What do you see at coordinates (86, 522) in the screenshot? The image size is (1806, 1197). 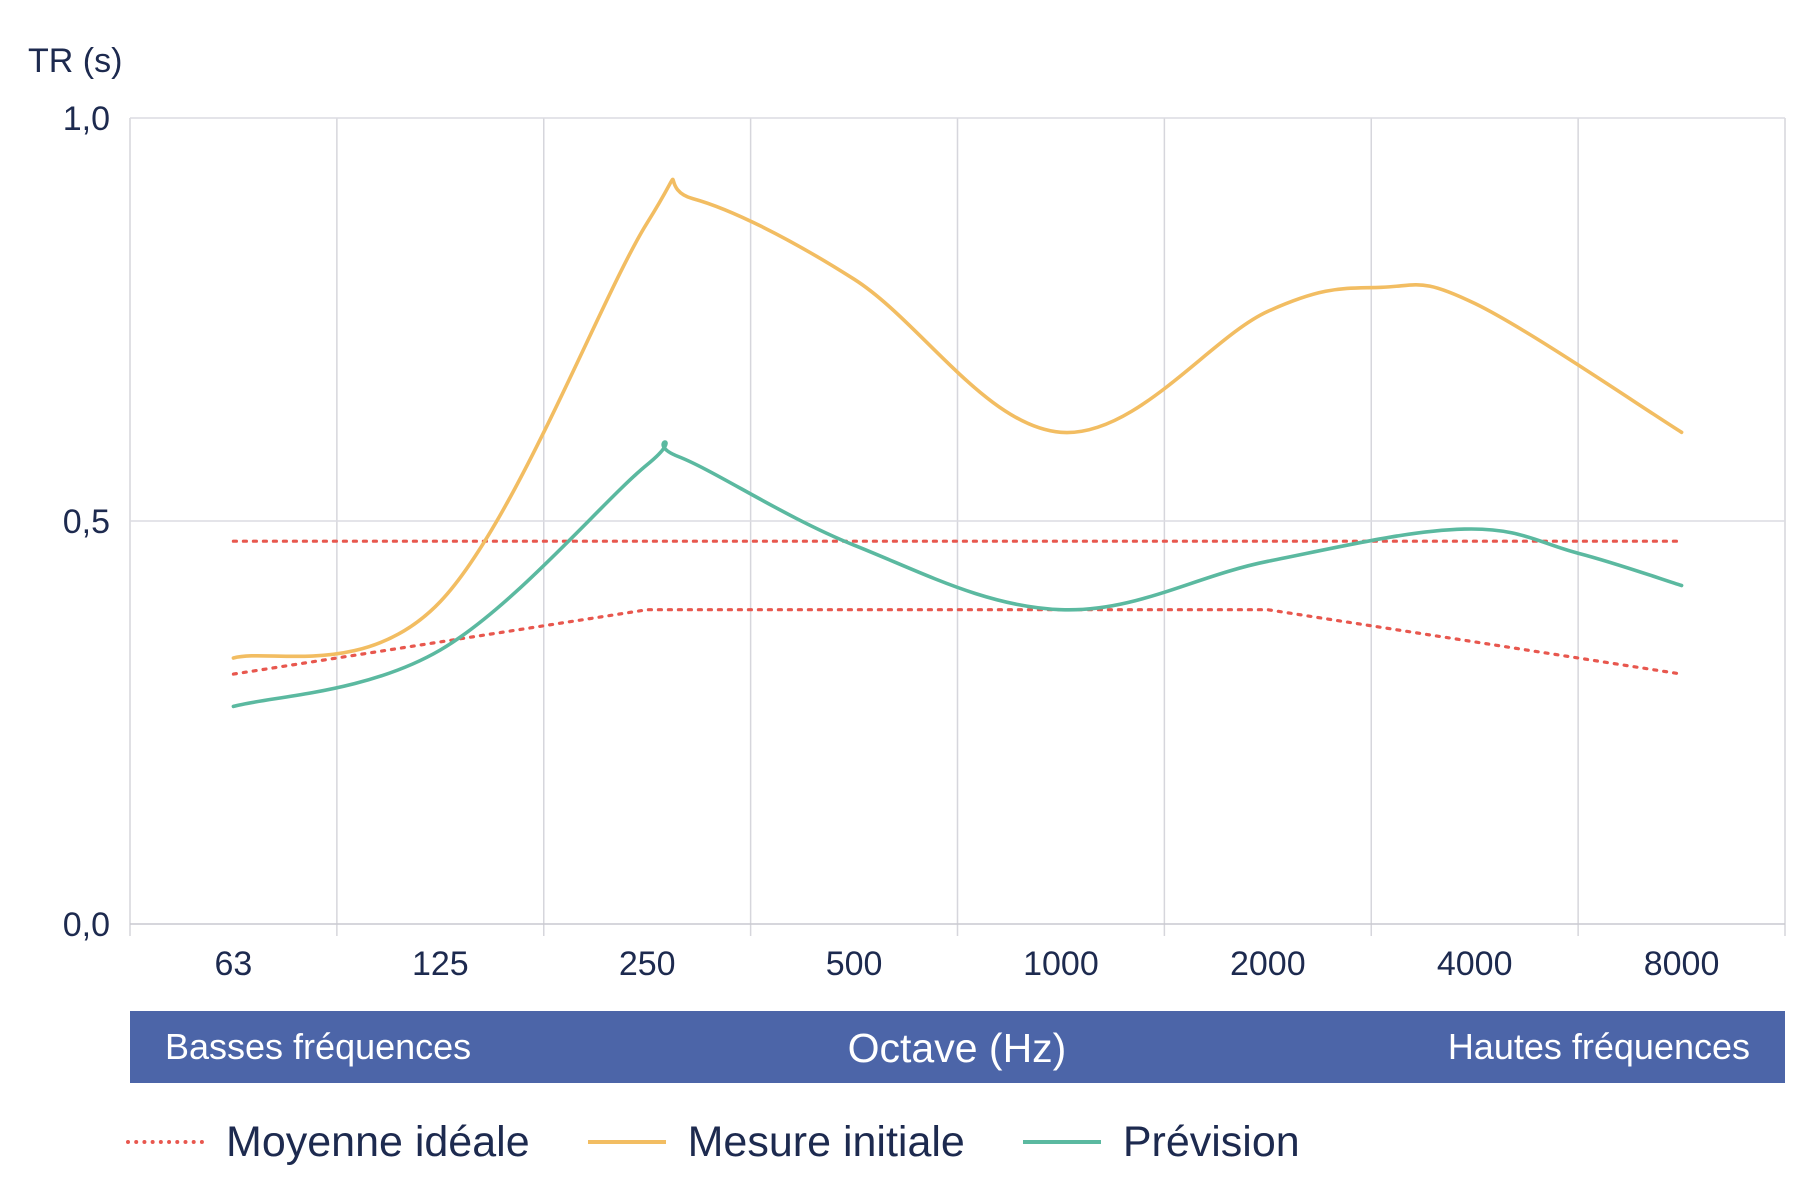 I see `y-tick-label: 0,5` at bounding box center [86, 522].